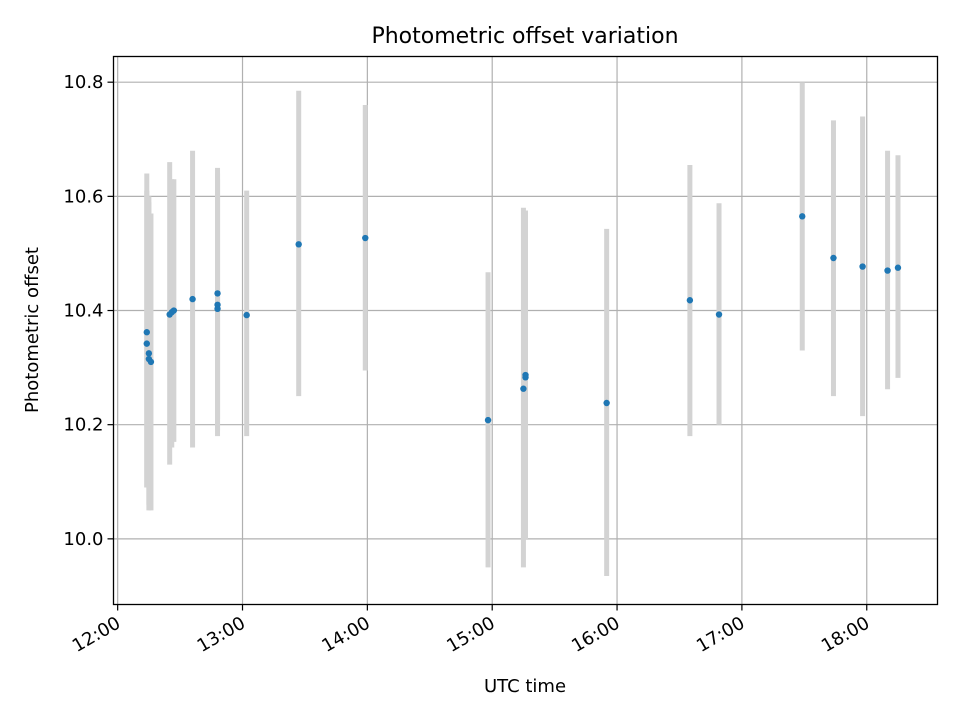 Image resolution: width=960 pixels, height=720 pixels. Describe the element at coordinates (83, 196) in the screenshot. I see `y-tick-label: 10.6` at that location.